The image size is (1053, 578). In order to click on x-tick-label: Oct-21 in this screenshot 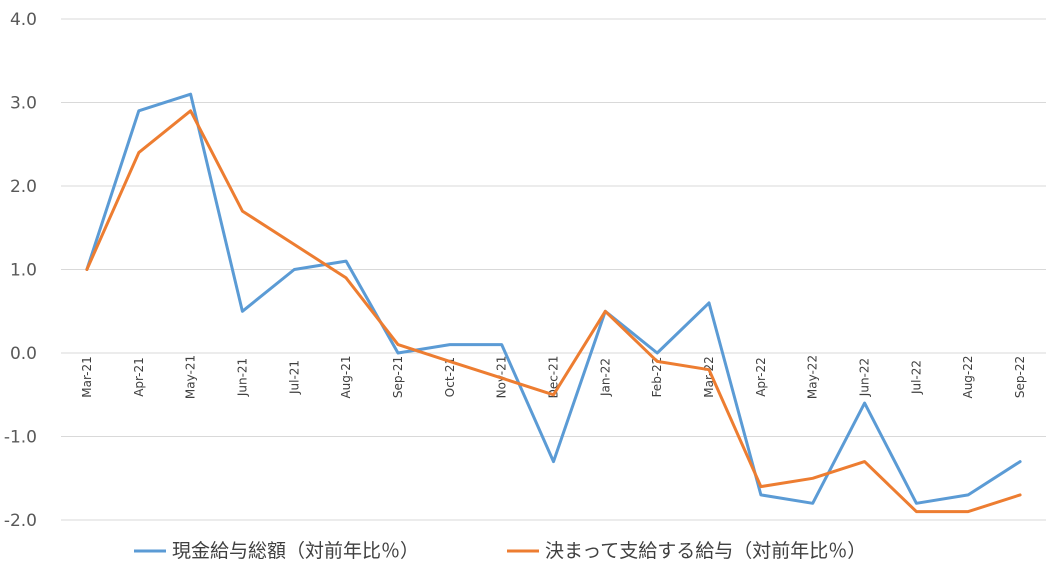, I will do `click(450, 377)`.